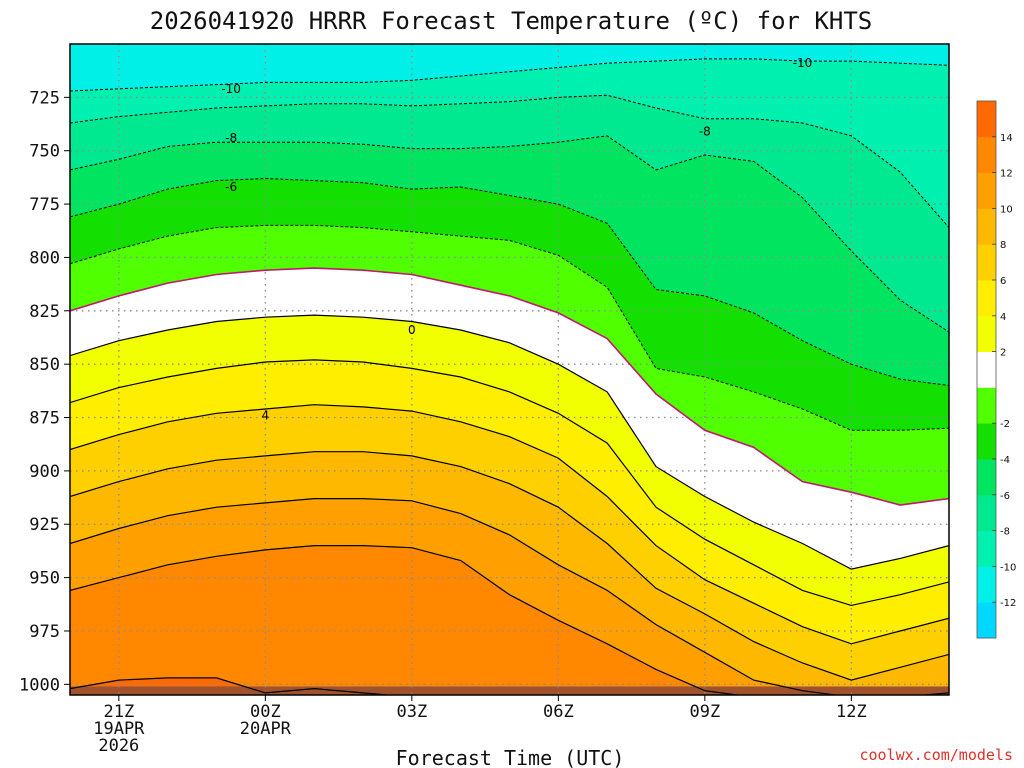 This screenshot has height=768, width=1024. What do you see at coordinates (44, 525) in the screenshot?
I see `y-tick-label-925: 925` at bounding box center [44, 525].